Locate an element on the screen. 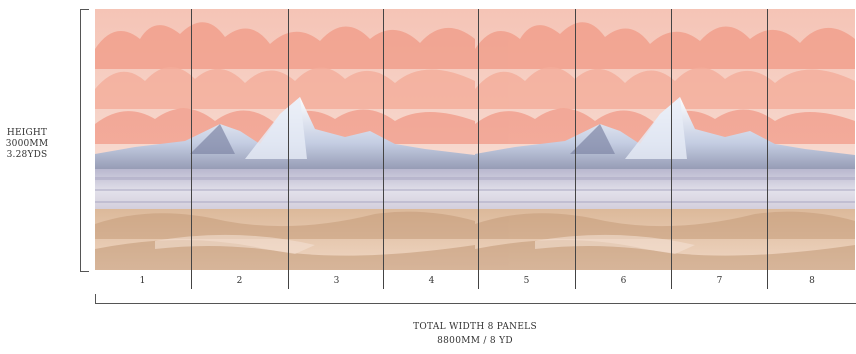 The image size is (856, 354). panel-number: 5 is located at coordinates (526, 281).